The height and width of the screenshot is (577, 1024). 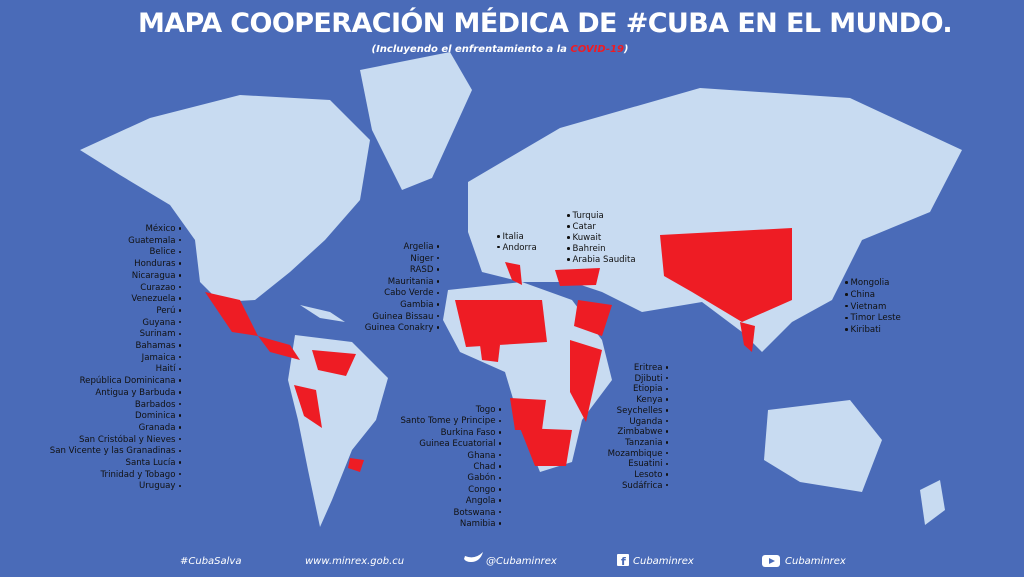 What do you see at coordinates (649, 464) in the screenshot?
I see `country-label: Esuatini` at bounding box center [649, 464].